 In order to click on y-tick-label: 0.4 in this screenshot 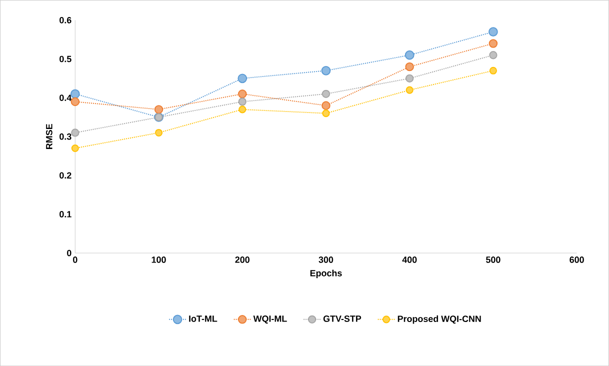, I will do `click(66, 97)`.